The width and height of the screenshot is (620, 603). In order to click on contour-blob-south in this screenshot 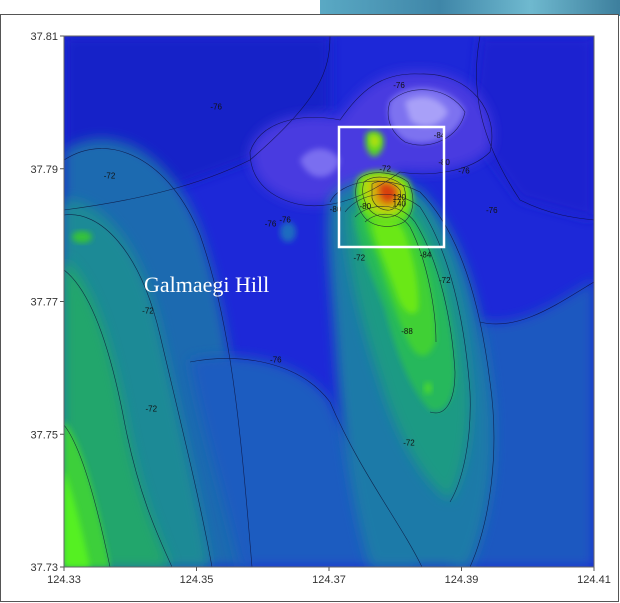, I will do `click(428, 388)`.